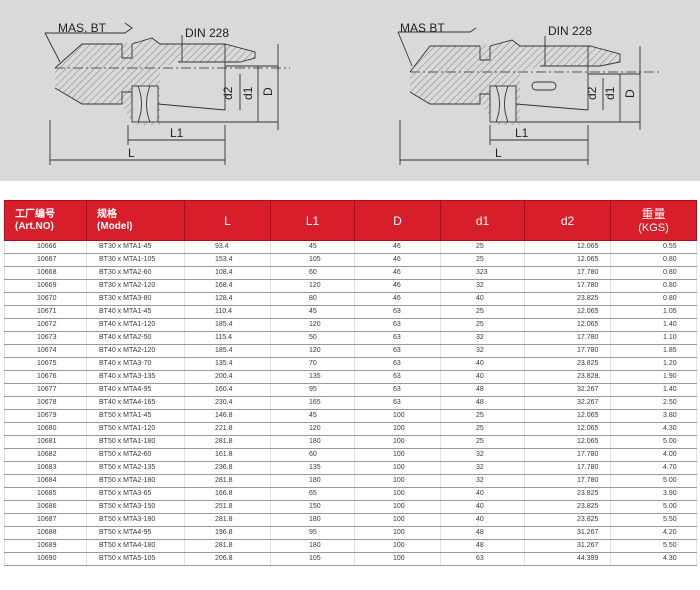  Describe the element at coordinates (248, 93) in the screenshot. I see `left-d1-label: d1` at that location.